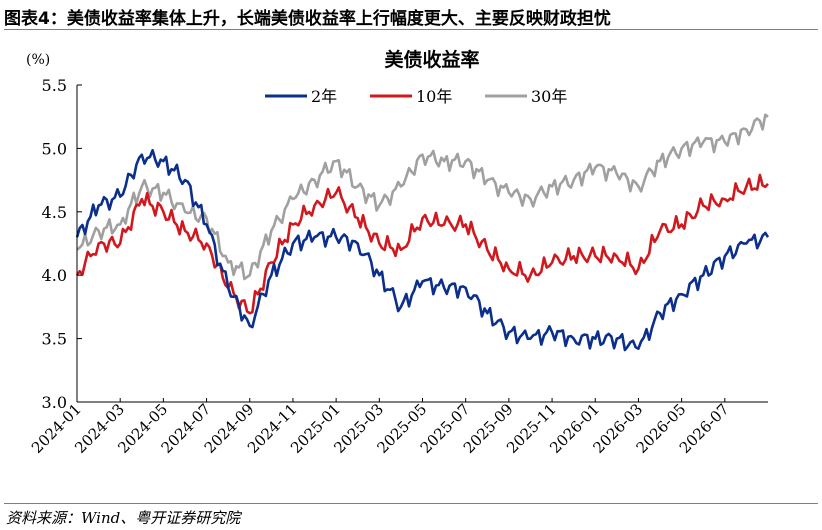  I want to click on source-note: 资料来源：Wind、粤开证券研究院, so click(123, 518).